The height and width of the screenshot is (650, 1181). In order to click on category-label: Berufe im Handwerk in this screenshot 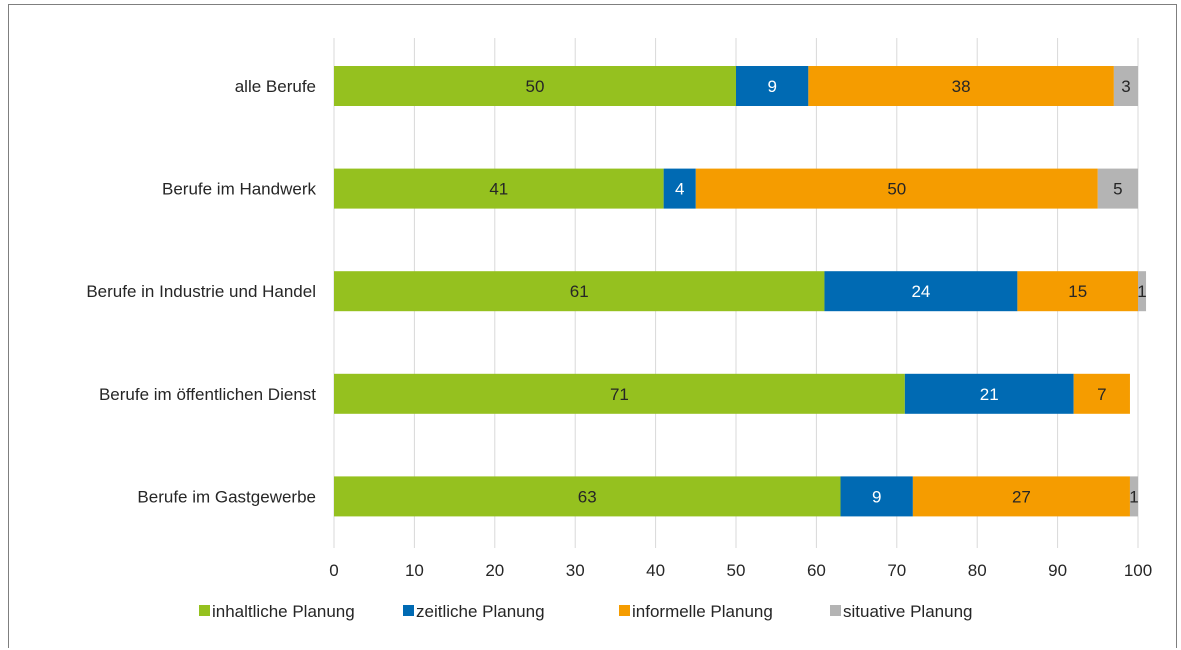, I will do `click(239, 189)`.